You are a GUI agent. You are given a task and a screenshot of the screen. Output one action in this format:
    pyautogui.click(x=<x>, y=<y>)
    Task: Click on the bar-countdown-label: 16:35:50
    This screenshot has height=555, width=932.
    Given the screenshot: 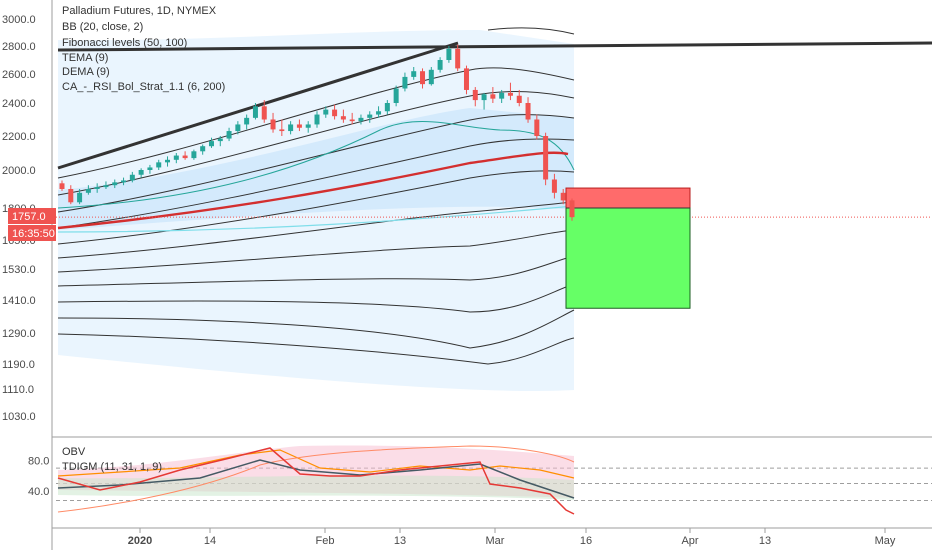 What is the action you would take?
    pyautogui.click(x=33, y=234)
    